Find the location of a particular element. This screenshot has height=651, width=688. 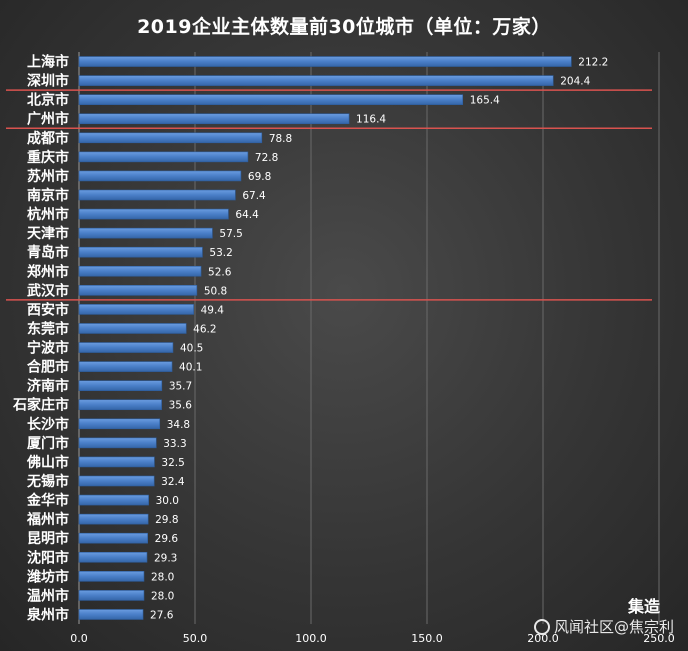

chart-title: 2019企业主体数量前30位城市（单位：万家） is located at coordinates (344, 27).